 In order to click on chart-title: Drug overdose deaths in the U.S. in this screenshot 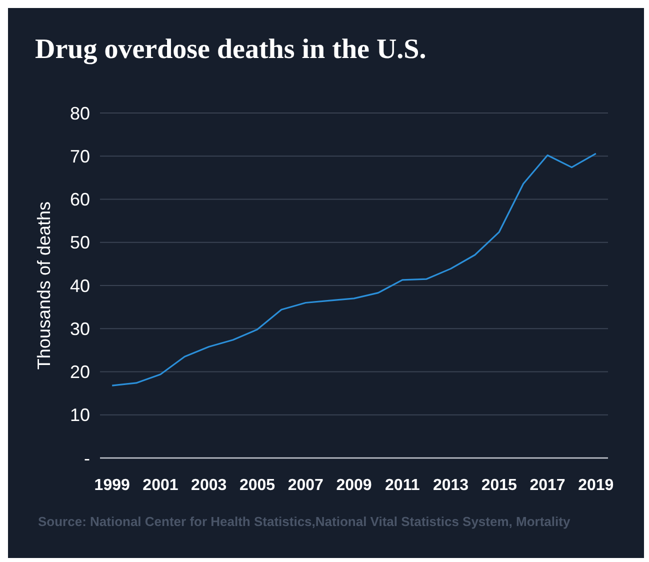, I will do `click(230, 49)`.